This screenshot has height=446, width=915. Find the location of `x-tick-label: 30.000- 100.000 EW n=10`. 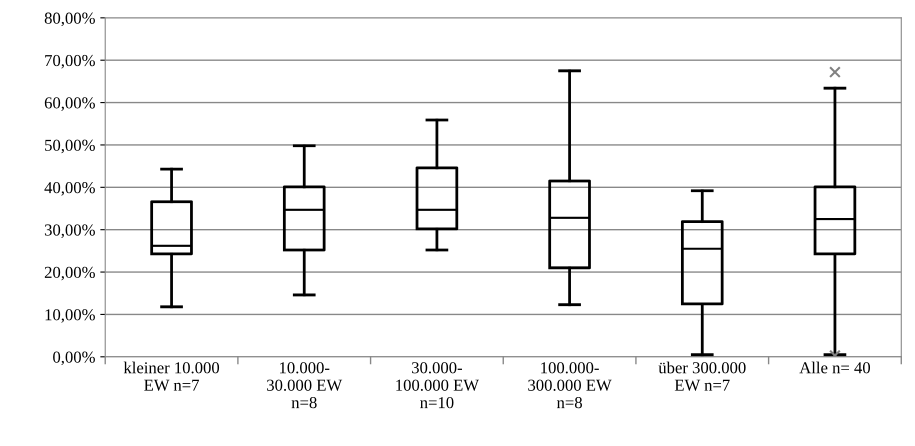

x-tick-label: 30.000- 100.000 EW n=10 is located at coordinates (437, 385).